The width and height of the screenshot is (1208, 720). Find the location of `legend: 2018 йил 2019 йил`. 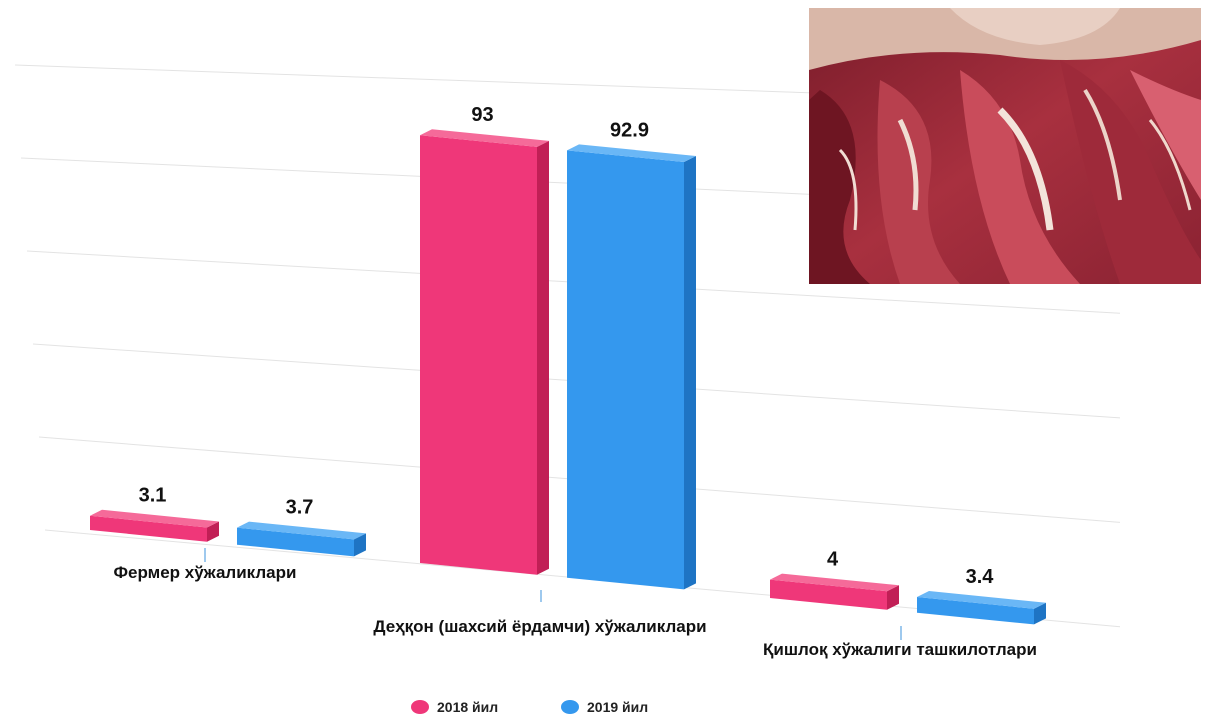

legend: 2018 йил 2019 йил is located at coordinates (529, 707).